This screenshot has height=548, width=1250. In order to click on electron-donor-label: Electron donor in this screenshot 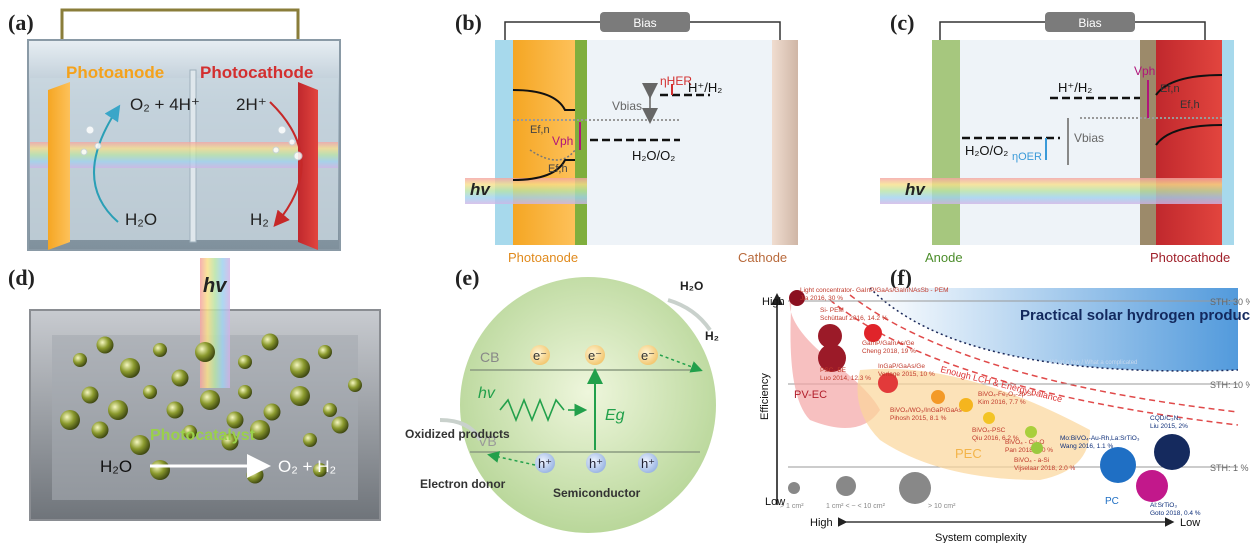, I will do `click(463, 484)`.